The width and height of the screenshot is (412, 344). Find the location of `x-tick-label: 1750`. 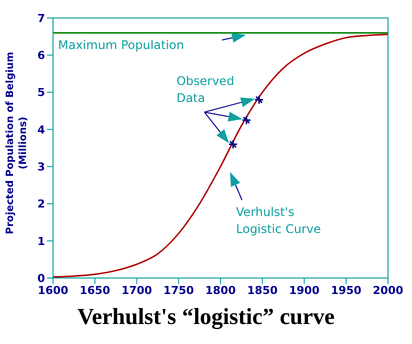

x-tick-label: 1750 is located at coordinates (178, 290).